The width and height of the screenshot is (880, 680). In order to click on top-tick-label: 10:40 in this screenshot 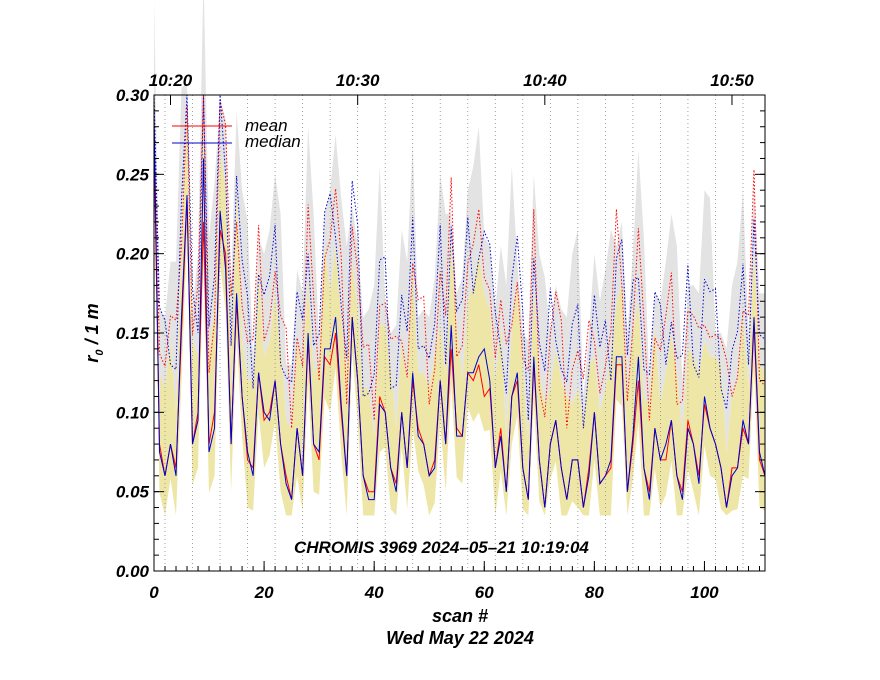, I will do `click(545, 80)`.